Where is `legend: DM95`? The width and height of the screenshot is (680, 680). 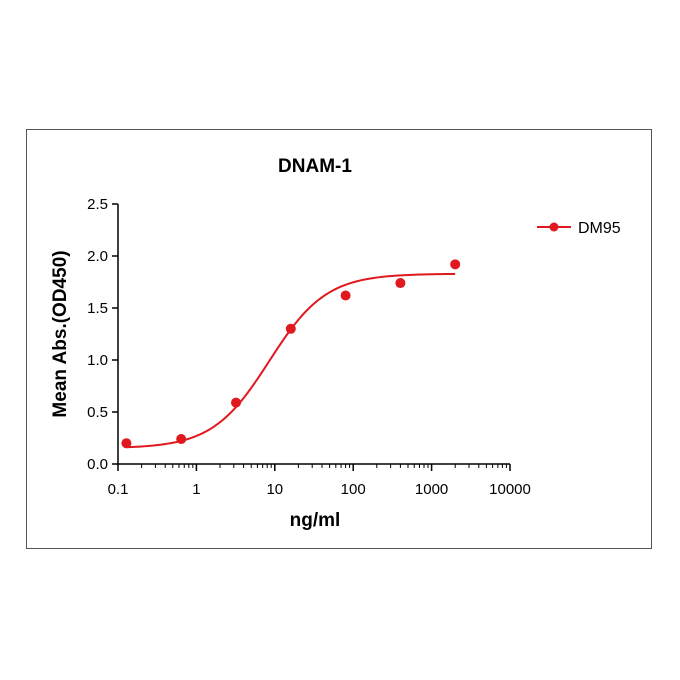 legend: DM95 is located at coordinates (579, 228).